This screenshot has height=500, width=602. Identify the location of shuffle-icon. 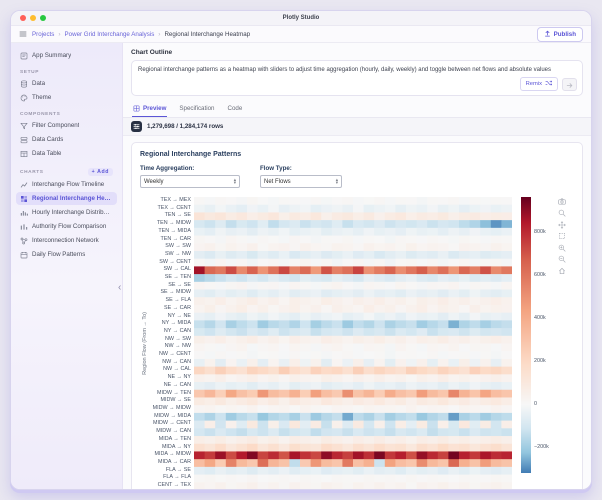
(549, 84).